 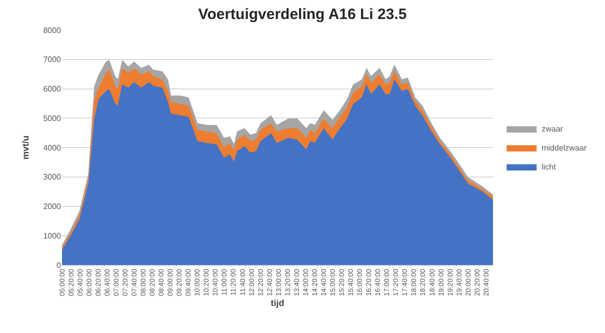 What do you see at coordinates (564, 148) in the screenshot?
I see `legend-label: middelzwaar` at bounding box center [564, 148].